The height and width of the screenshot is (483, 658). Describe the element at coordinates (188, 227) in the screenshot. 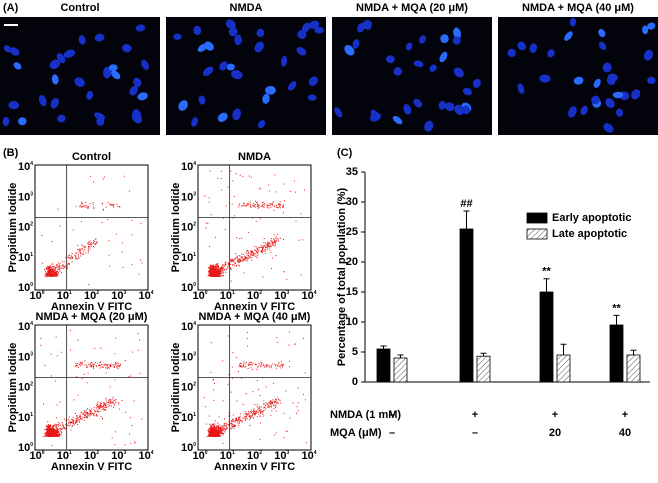

I see `y-tick-label: 10²` at that location.